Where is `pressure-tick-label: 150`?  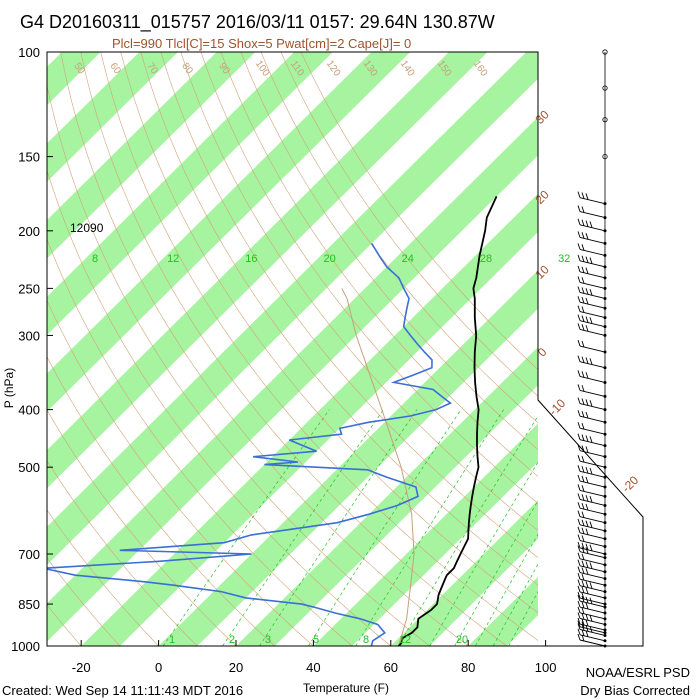
pressure-tick-label: 150 is located at coordinates (29, 157).